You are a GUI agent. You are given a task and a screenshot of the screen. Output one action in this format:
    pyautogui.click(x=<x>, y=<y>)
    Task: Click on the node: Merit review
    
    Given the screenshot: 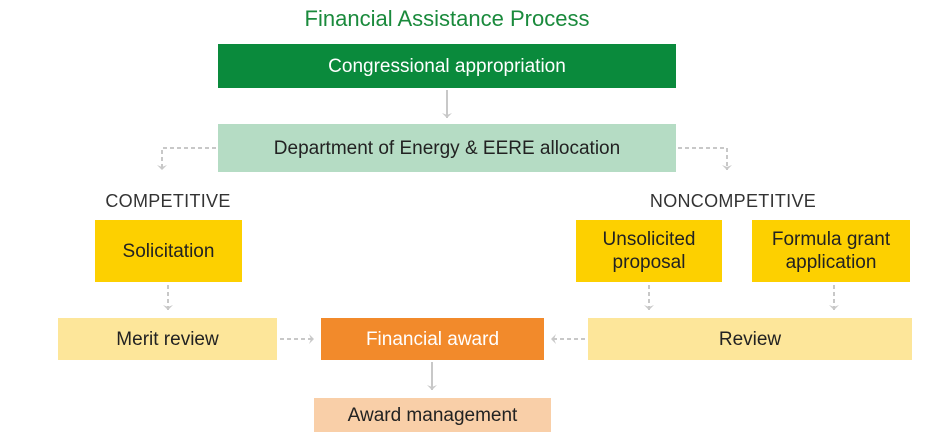 What is the action you would take?
    pyautogui.click(x=167, y=339)
    